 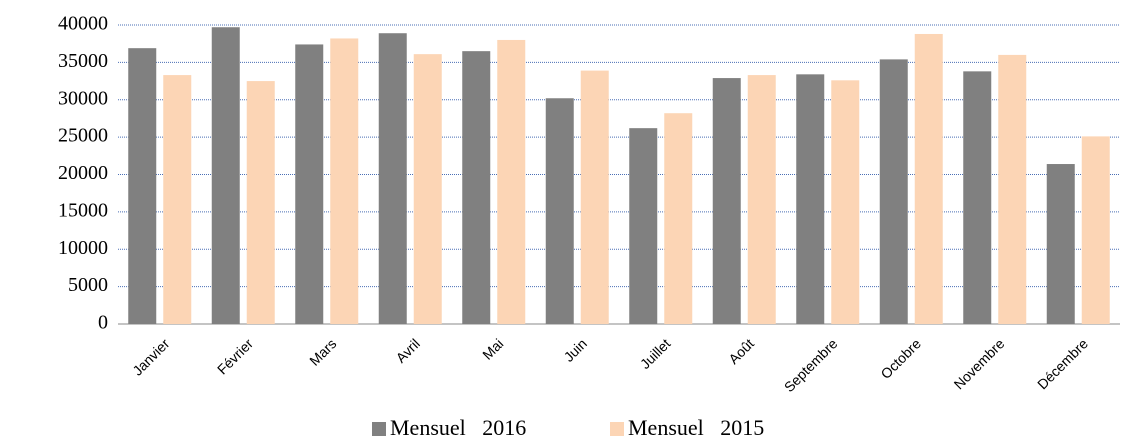 I want to click on y-tick-label: 0, so click(x=103, y=323).